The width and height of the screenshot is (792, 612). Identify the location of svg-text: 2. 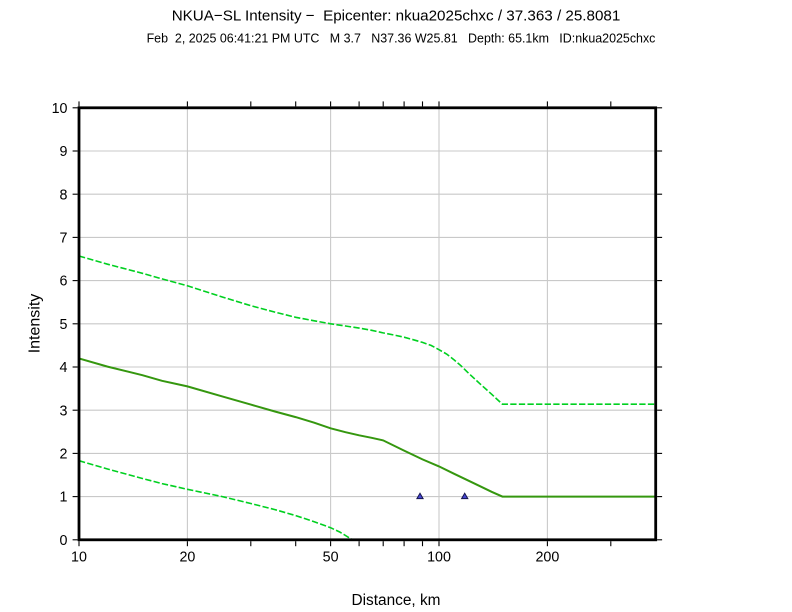
(64, 455).